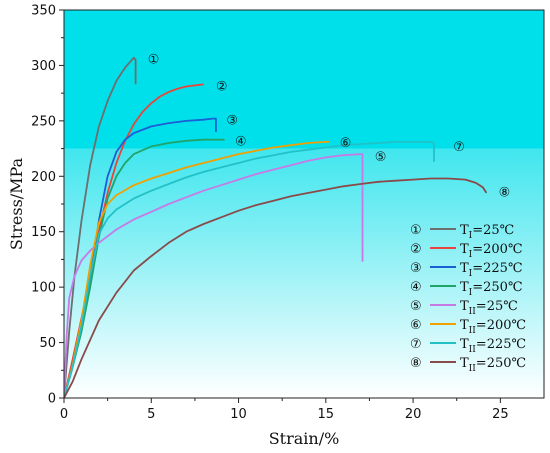 This screenshot has width=550, height=453. I want to click on x-tick-label-4: 20, so click(413, 414).